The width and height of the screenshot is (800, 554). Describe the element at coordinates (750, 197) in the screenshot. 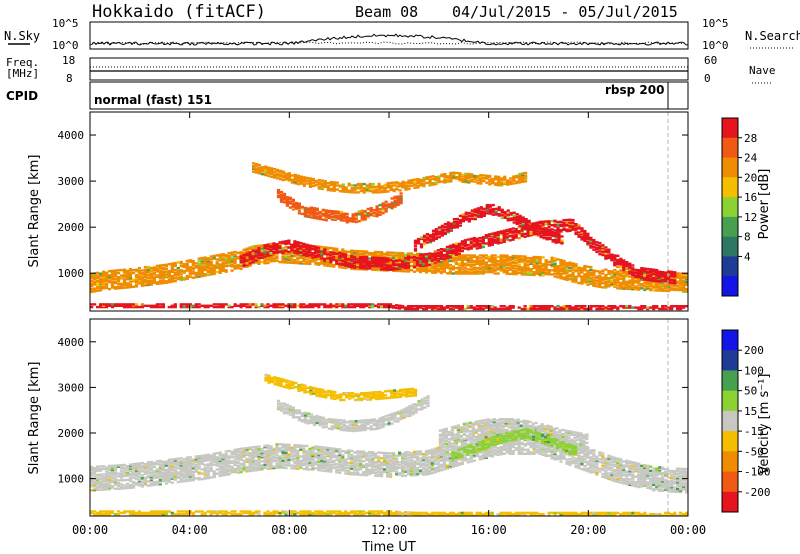

I see `colorbar-tick-label: 16` at that location.